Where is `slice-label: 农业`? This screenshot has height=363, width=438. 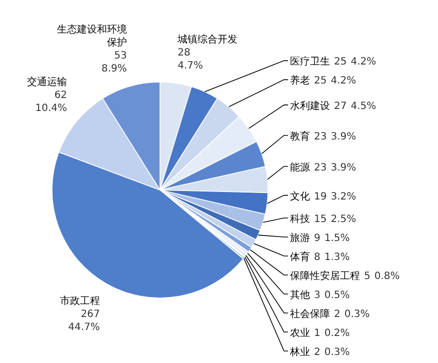 slice-label: 农业 is located at coordinates (300, 333).